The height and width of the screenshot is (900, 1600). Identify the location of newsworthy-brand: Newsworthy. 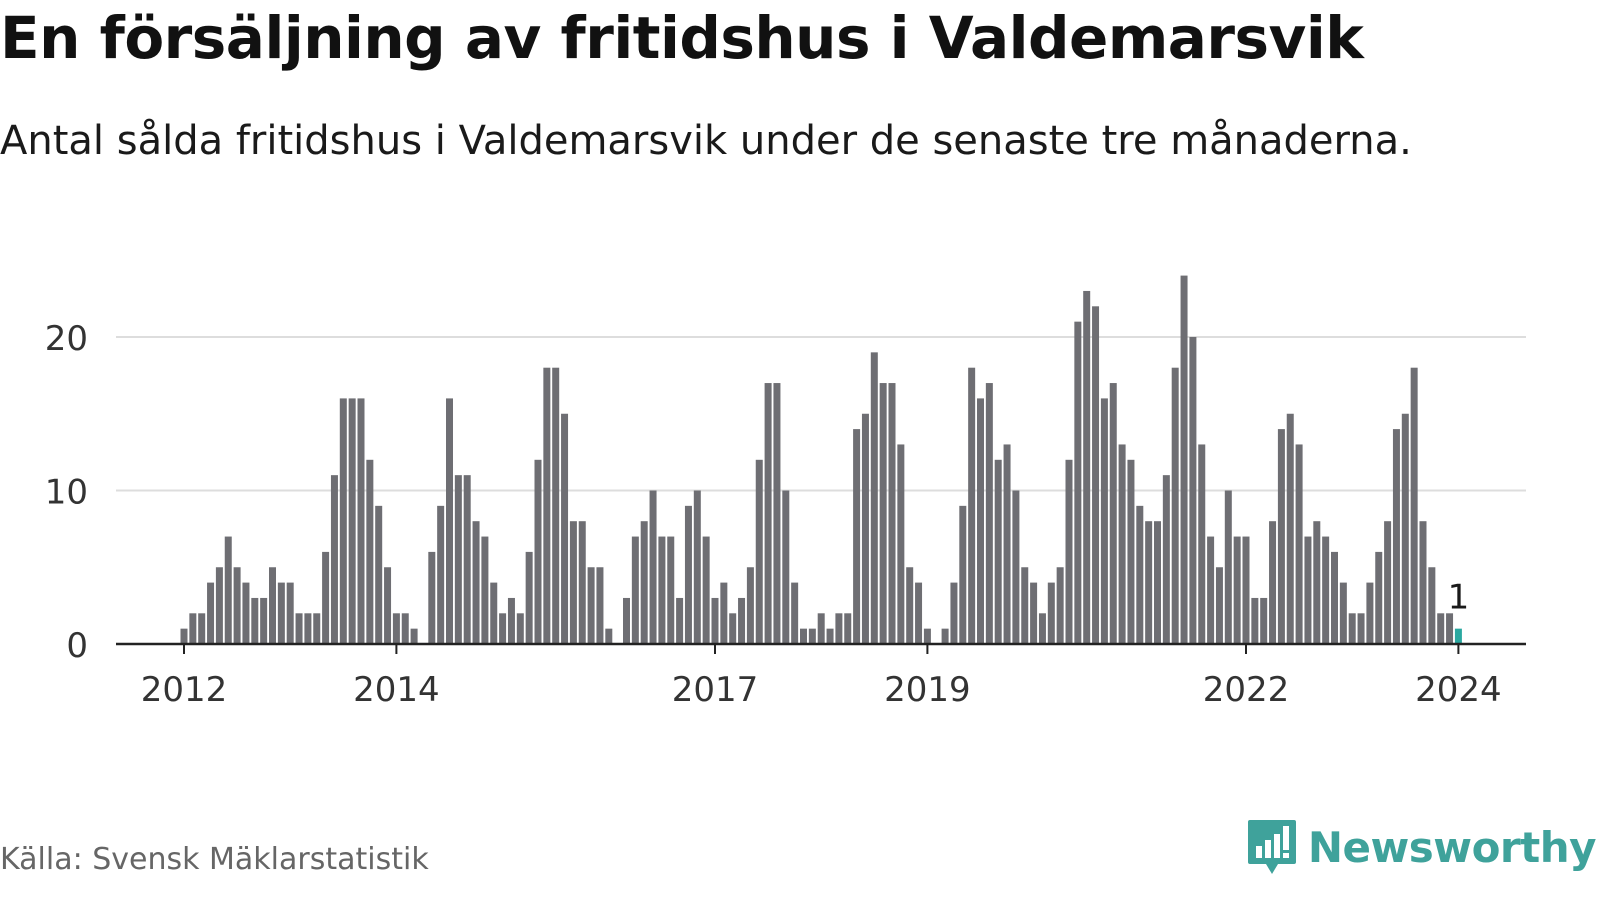
(1421, 847).